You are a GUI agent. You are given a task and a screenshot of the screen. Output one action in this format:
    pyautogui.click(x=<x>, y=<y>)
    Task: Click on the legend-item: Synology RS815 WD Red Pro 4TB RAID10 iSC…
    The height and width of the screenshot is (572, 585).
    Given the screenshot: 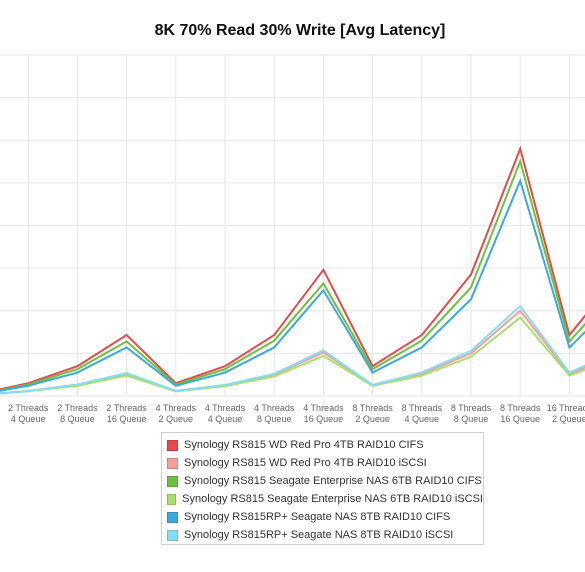 What is the action you would take?
    pyautogui.click(x=325, y=463)
    